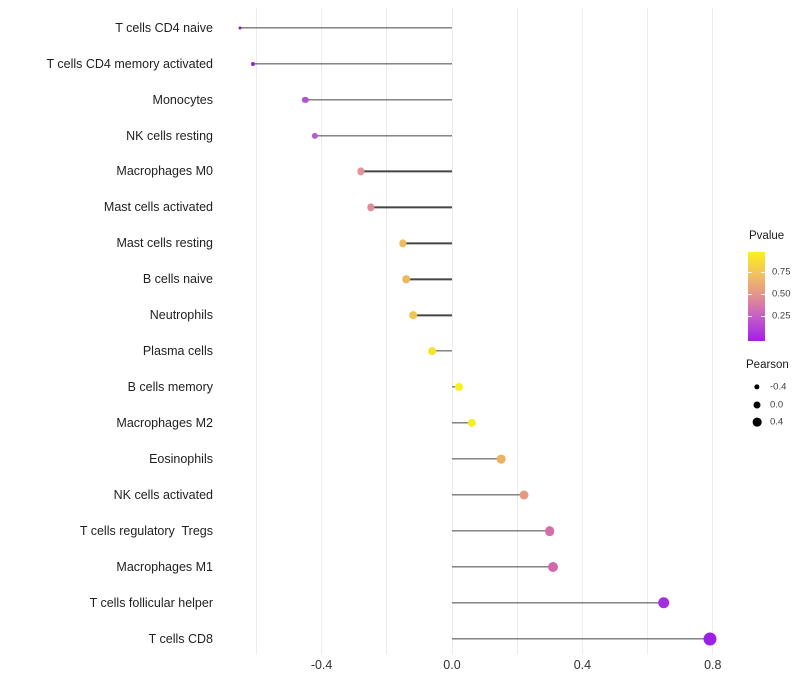 Image resolution: width=800 pixels, height=700 pixels. Describe the element at coordinates (322, 331) in the screenshot. I see `gridline-x--0.4` at that location.